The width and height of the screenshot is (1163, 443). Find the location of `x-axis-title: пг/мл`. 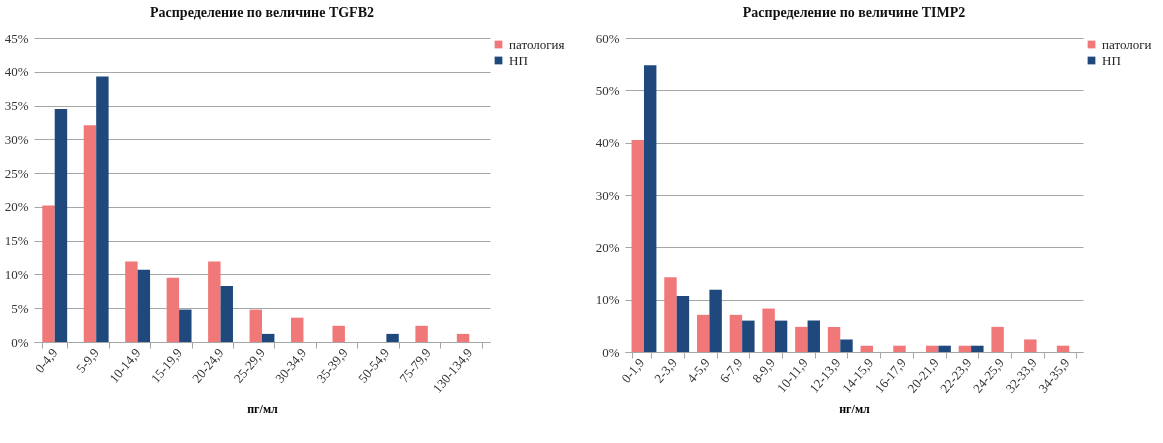

x-axis-title: пг/мл is located at coordinates (263, 408).